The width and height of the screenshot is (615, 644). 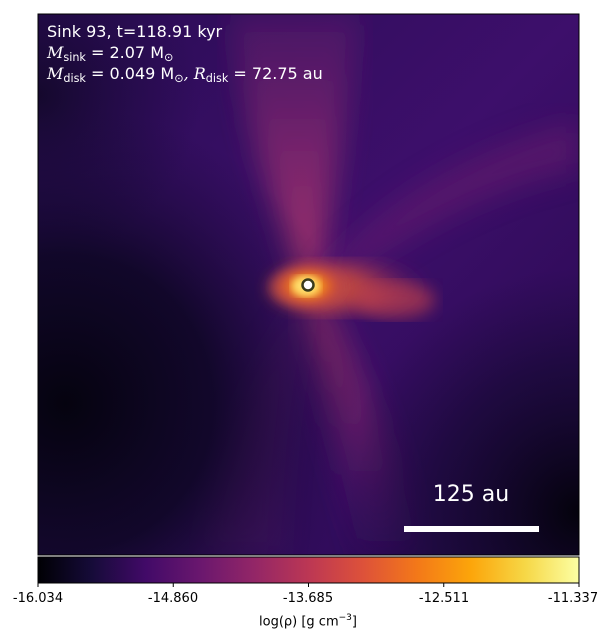 What do you see at coordinates (308, 571) in the screenshot?
I see `colorbar` at bounding box center [308, 571].